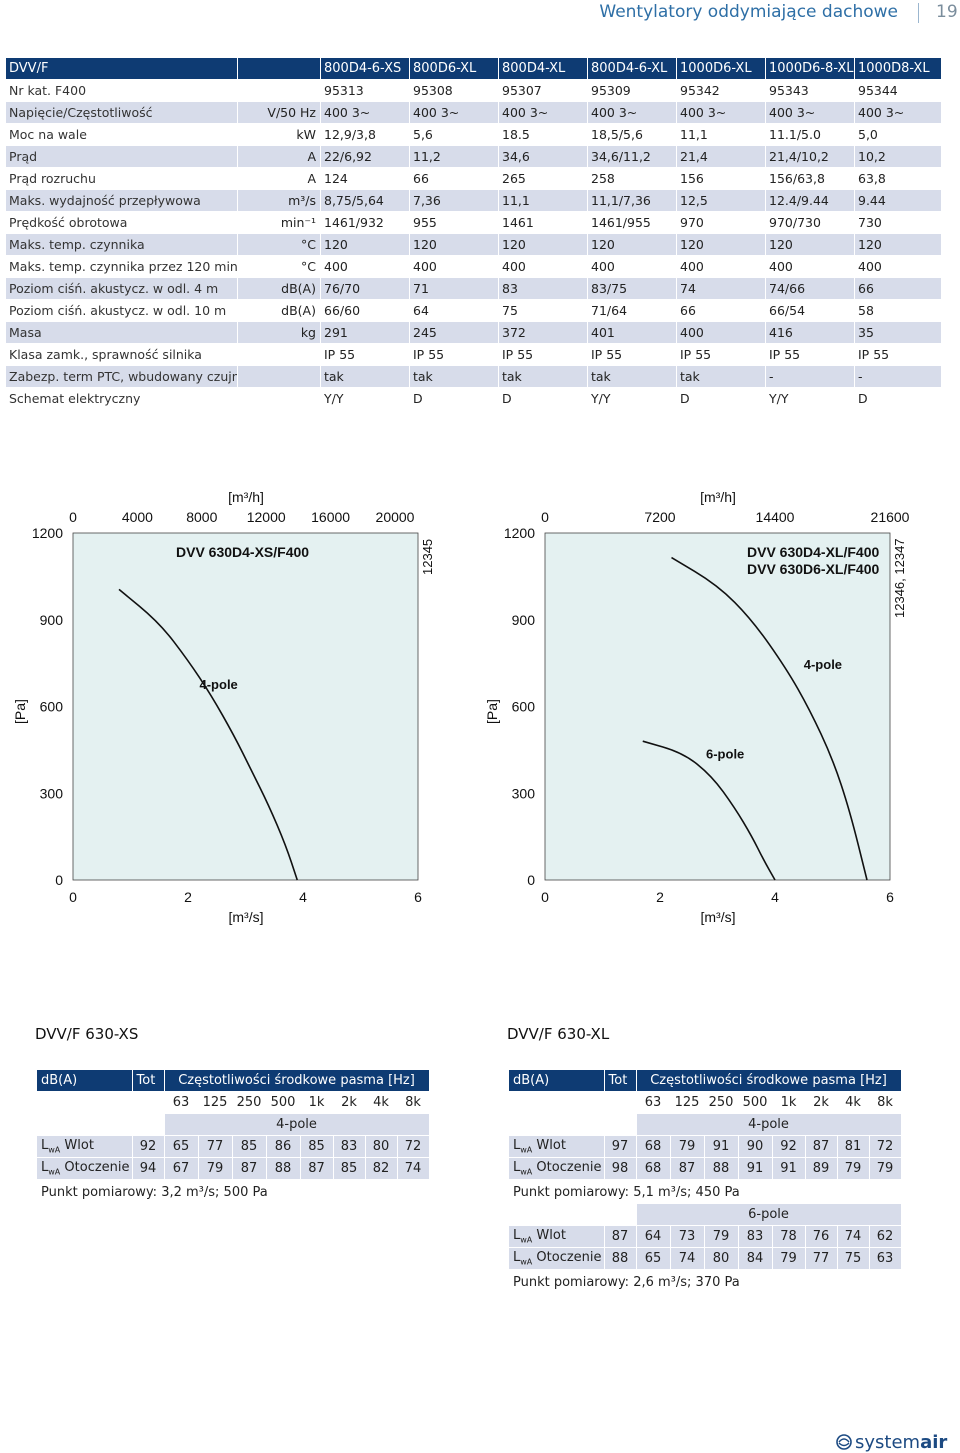  What do you see at coordinates (279, 90) in the screenshot?
I see `spec-row-unit` at bounding box center [279, 90].